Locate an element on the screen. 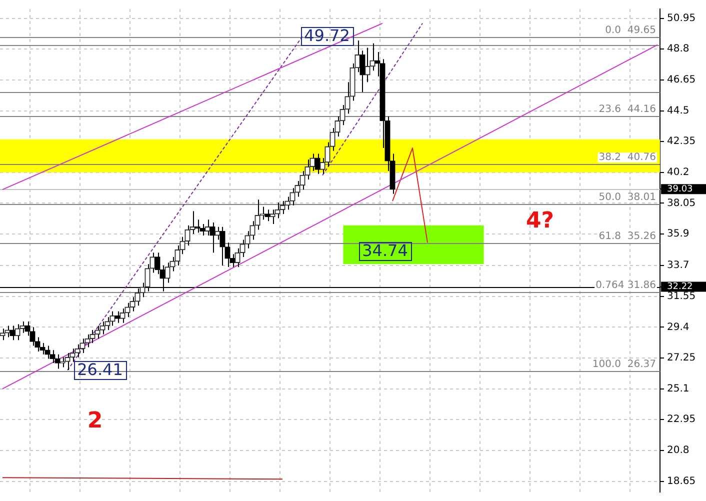 The image size is (706, 501). y-tick-label: 27.25 is located at coordinates (681, 358).